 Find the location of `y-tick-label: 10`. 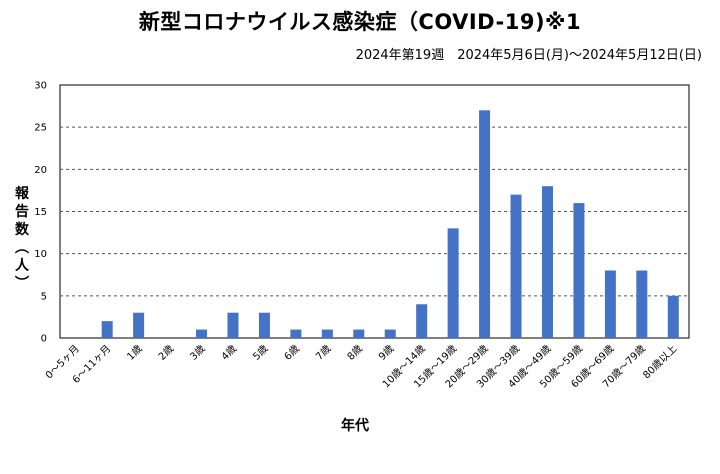

y-tick-label: 10 is located at coordinates (40, 254).